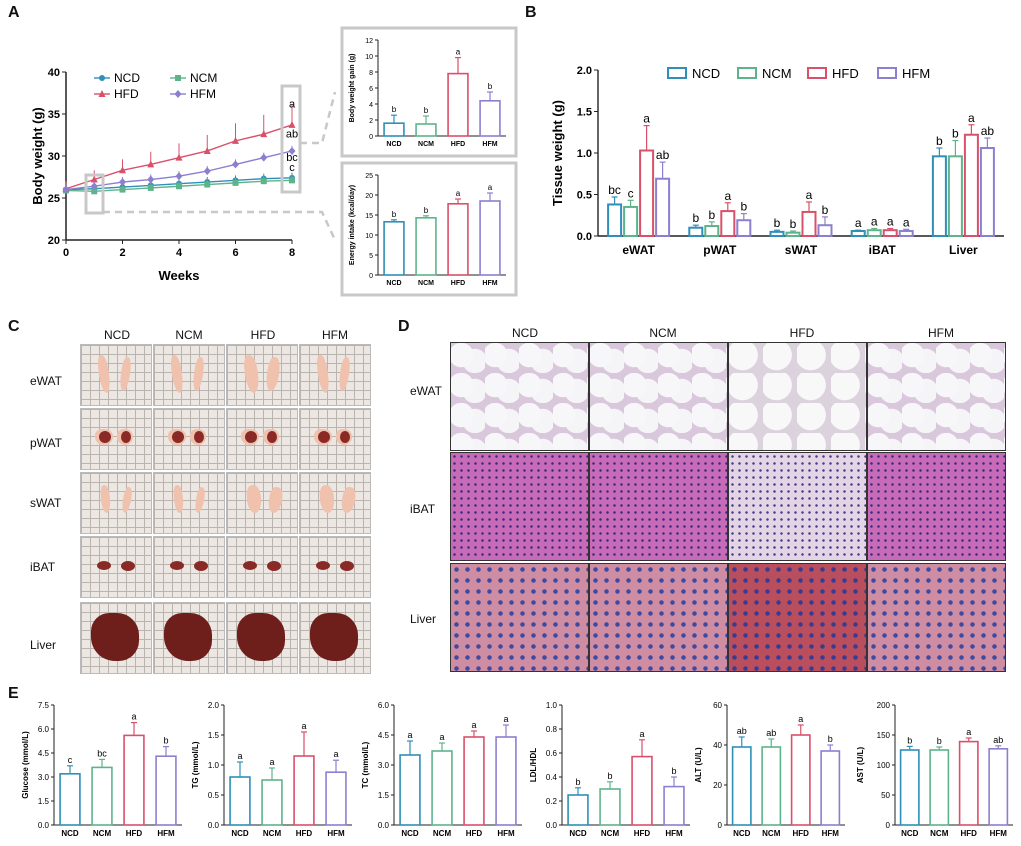 This screenshot has height=846, width=1021. I want to click on y-tick-label: 100, so click(884, 765).